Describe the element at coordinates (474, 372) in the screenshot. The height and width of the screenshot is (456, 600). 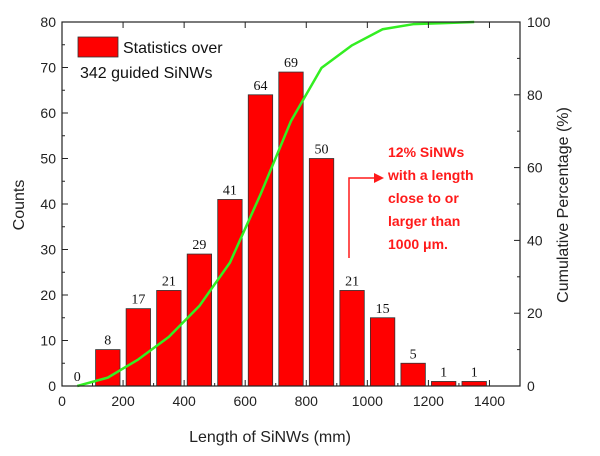
I see `bar-label-13: 1` at that location.